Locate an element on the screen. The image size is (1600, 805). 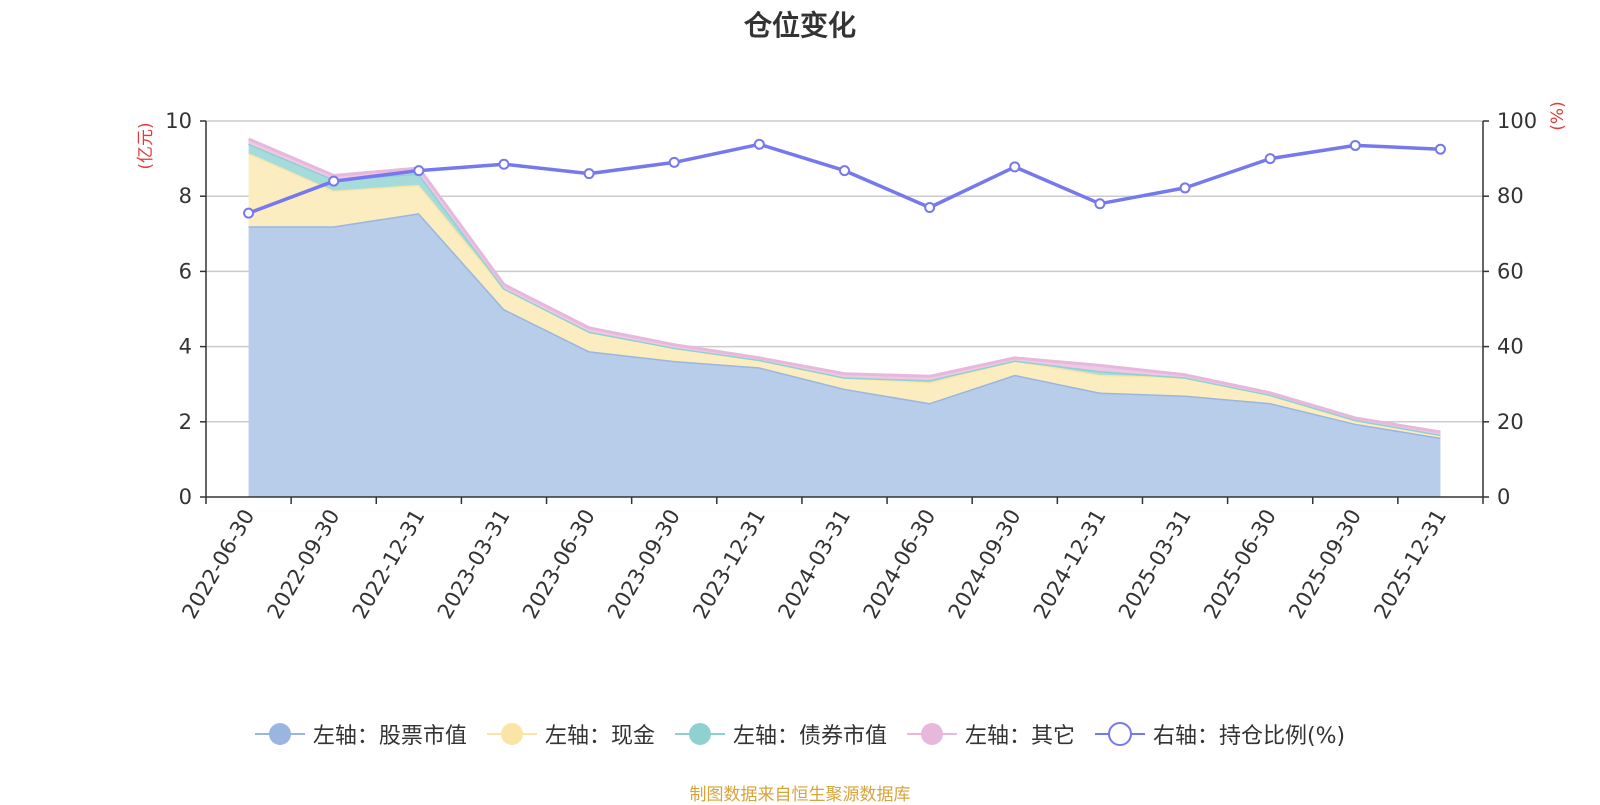
legend-item: 左轴：现金 is located at coordinates (570, 734).